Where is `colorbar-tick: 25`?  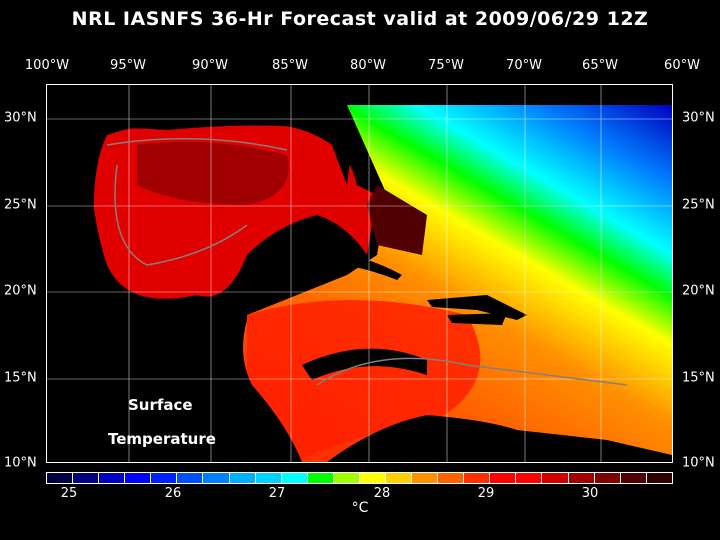 colorbar-tick: 25 is located at coordinates (69, 493).